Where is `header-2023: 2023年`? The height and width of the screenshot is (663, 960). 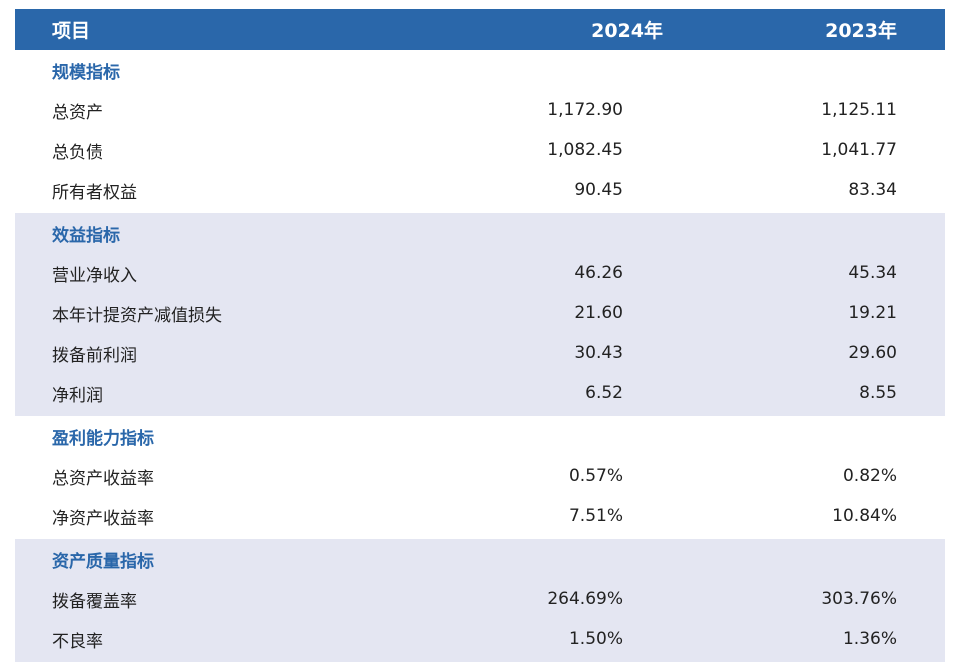
header-2023: 2023年 is located at coordinates (861, 31).